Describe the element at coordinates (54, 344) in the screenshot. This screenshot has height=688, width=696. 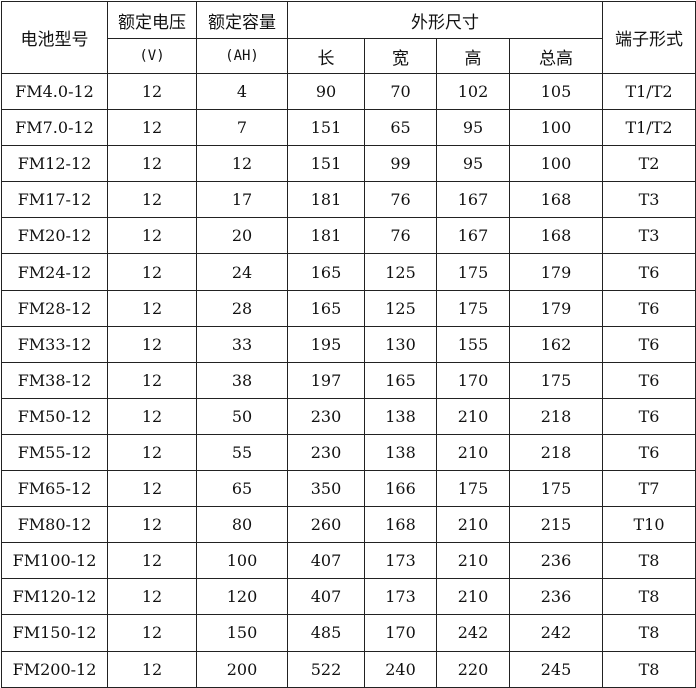
I see `cell-model: FM33-12` at that location.